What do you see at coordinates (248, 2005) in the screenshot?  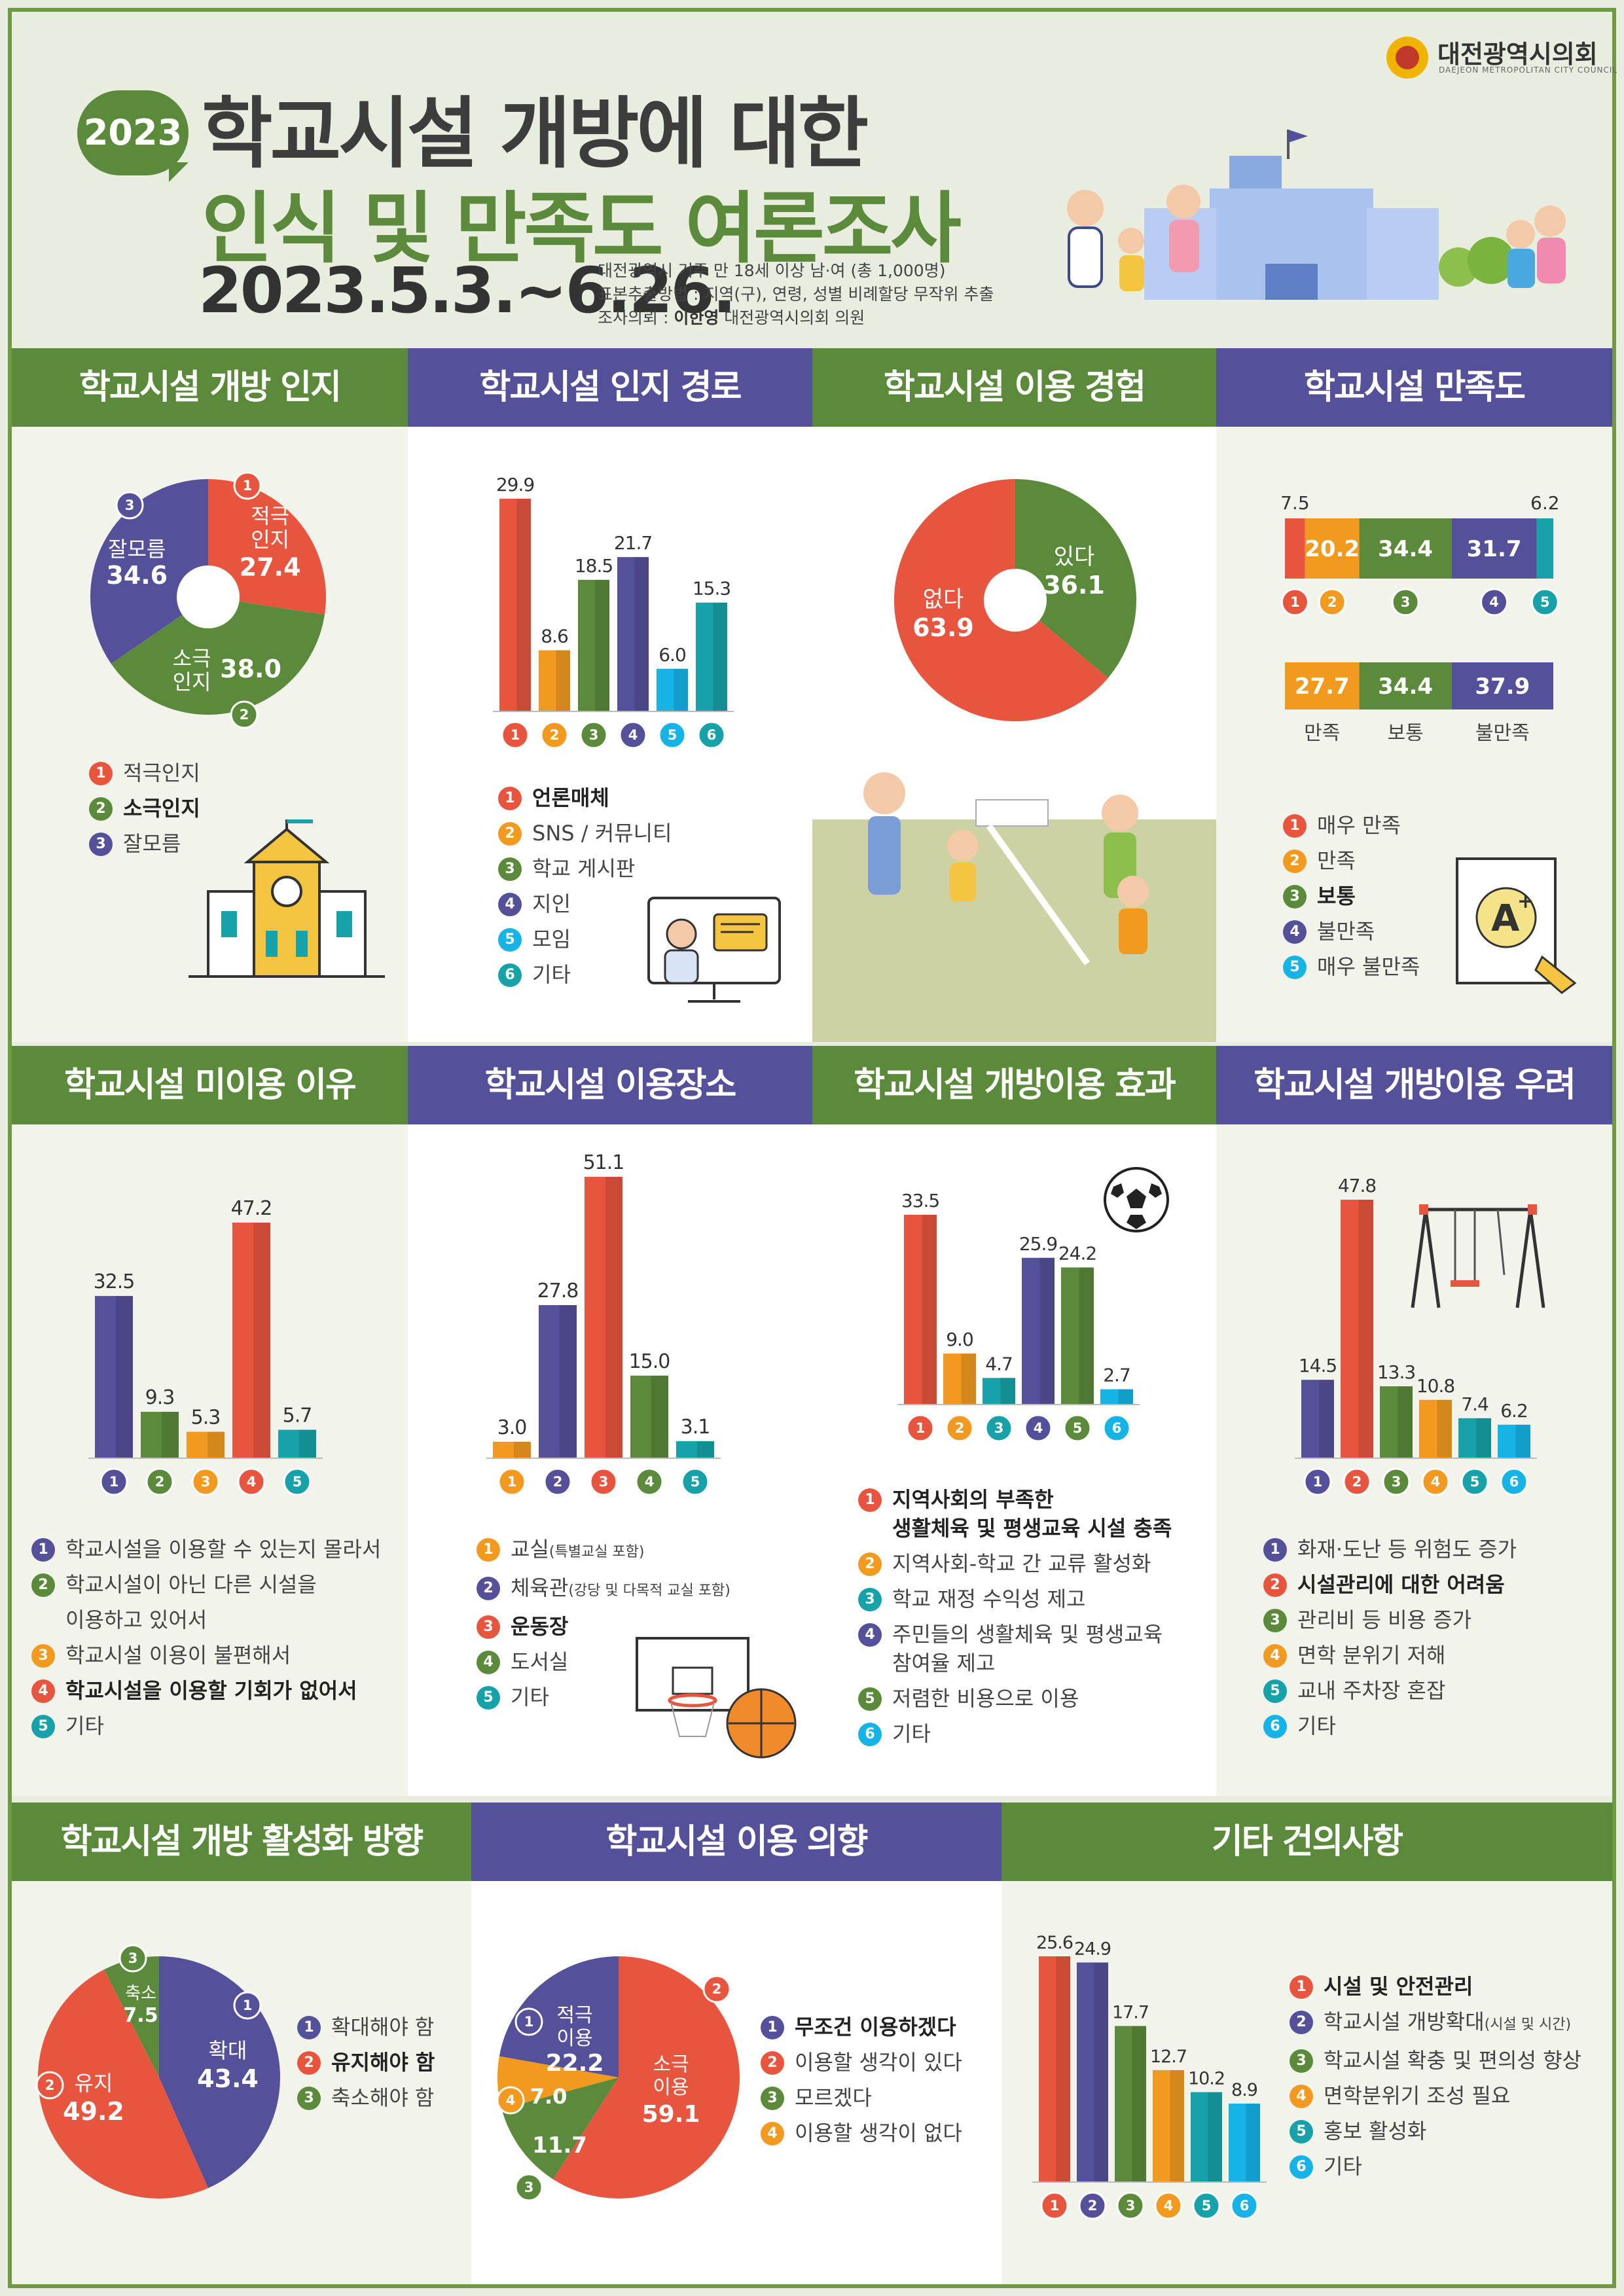 I see `slice-badge-number: 1` at bounding box center [248, 2005].